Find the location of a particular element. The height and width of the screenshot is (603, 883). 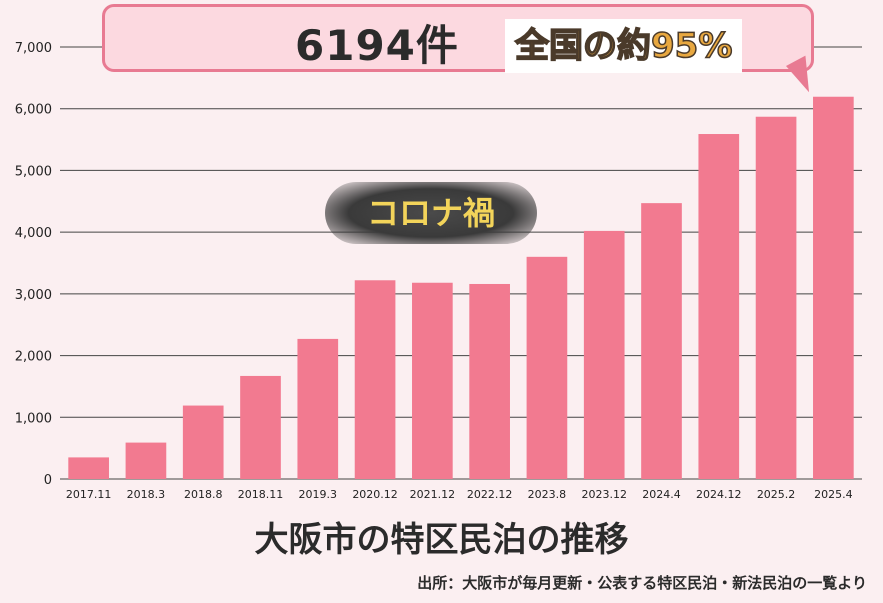

x-tick-label: 2024.4 is located at coordinates (661, 494).